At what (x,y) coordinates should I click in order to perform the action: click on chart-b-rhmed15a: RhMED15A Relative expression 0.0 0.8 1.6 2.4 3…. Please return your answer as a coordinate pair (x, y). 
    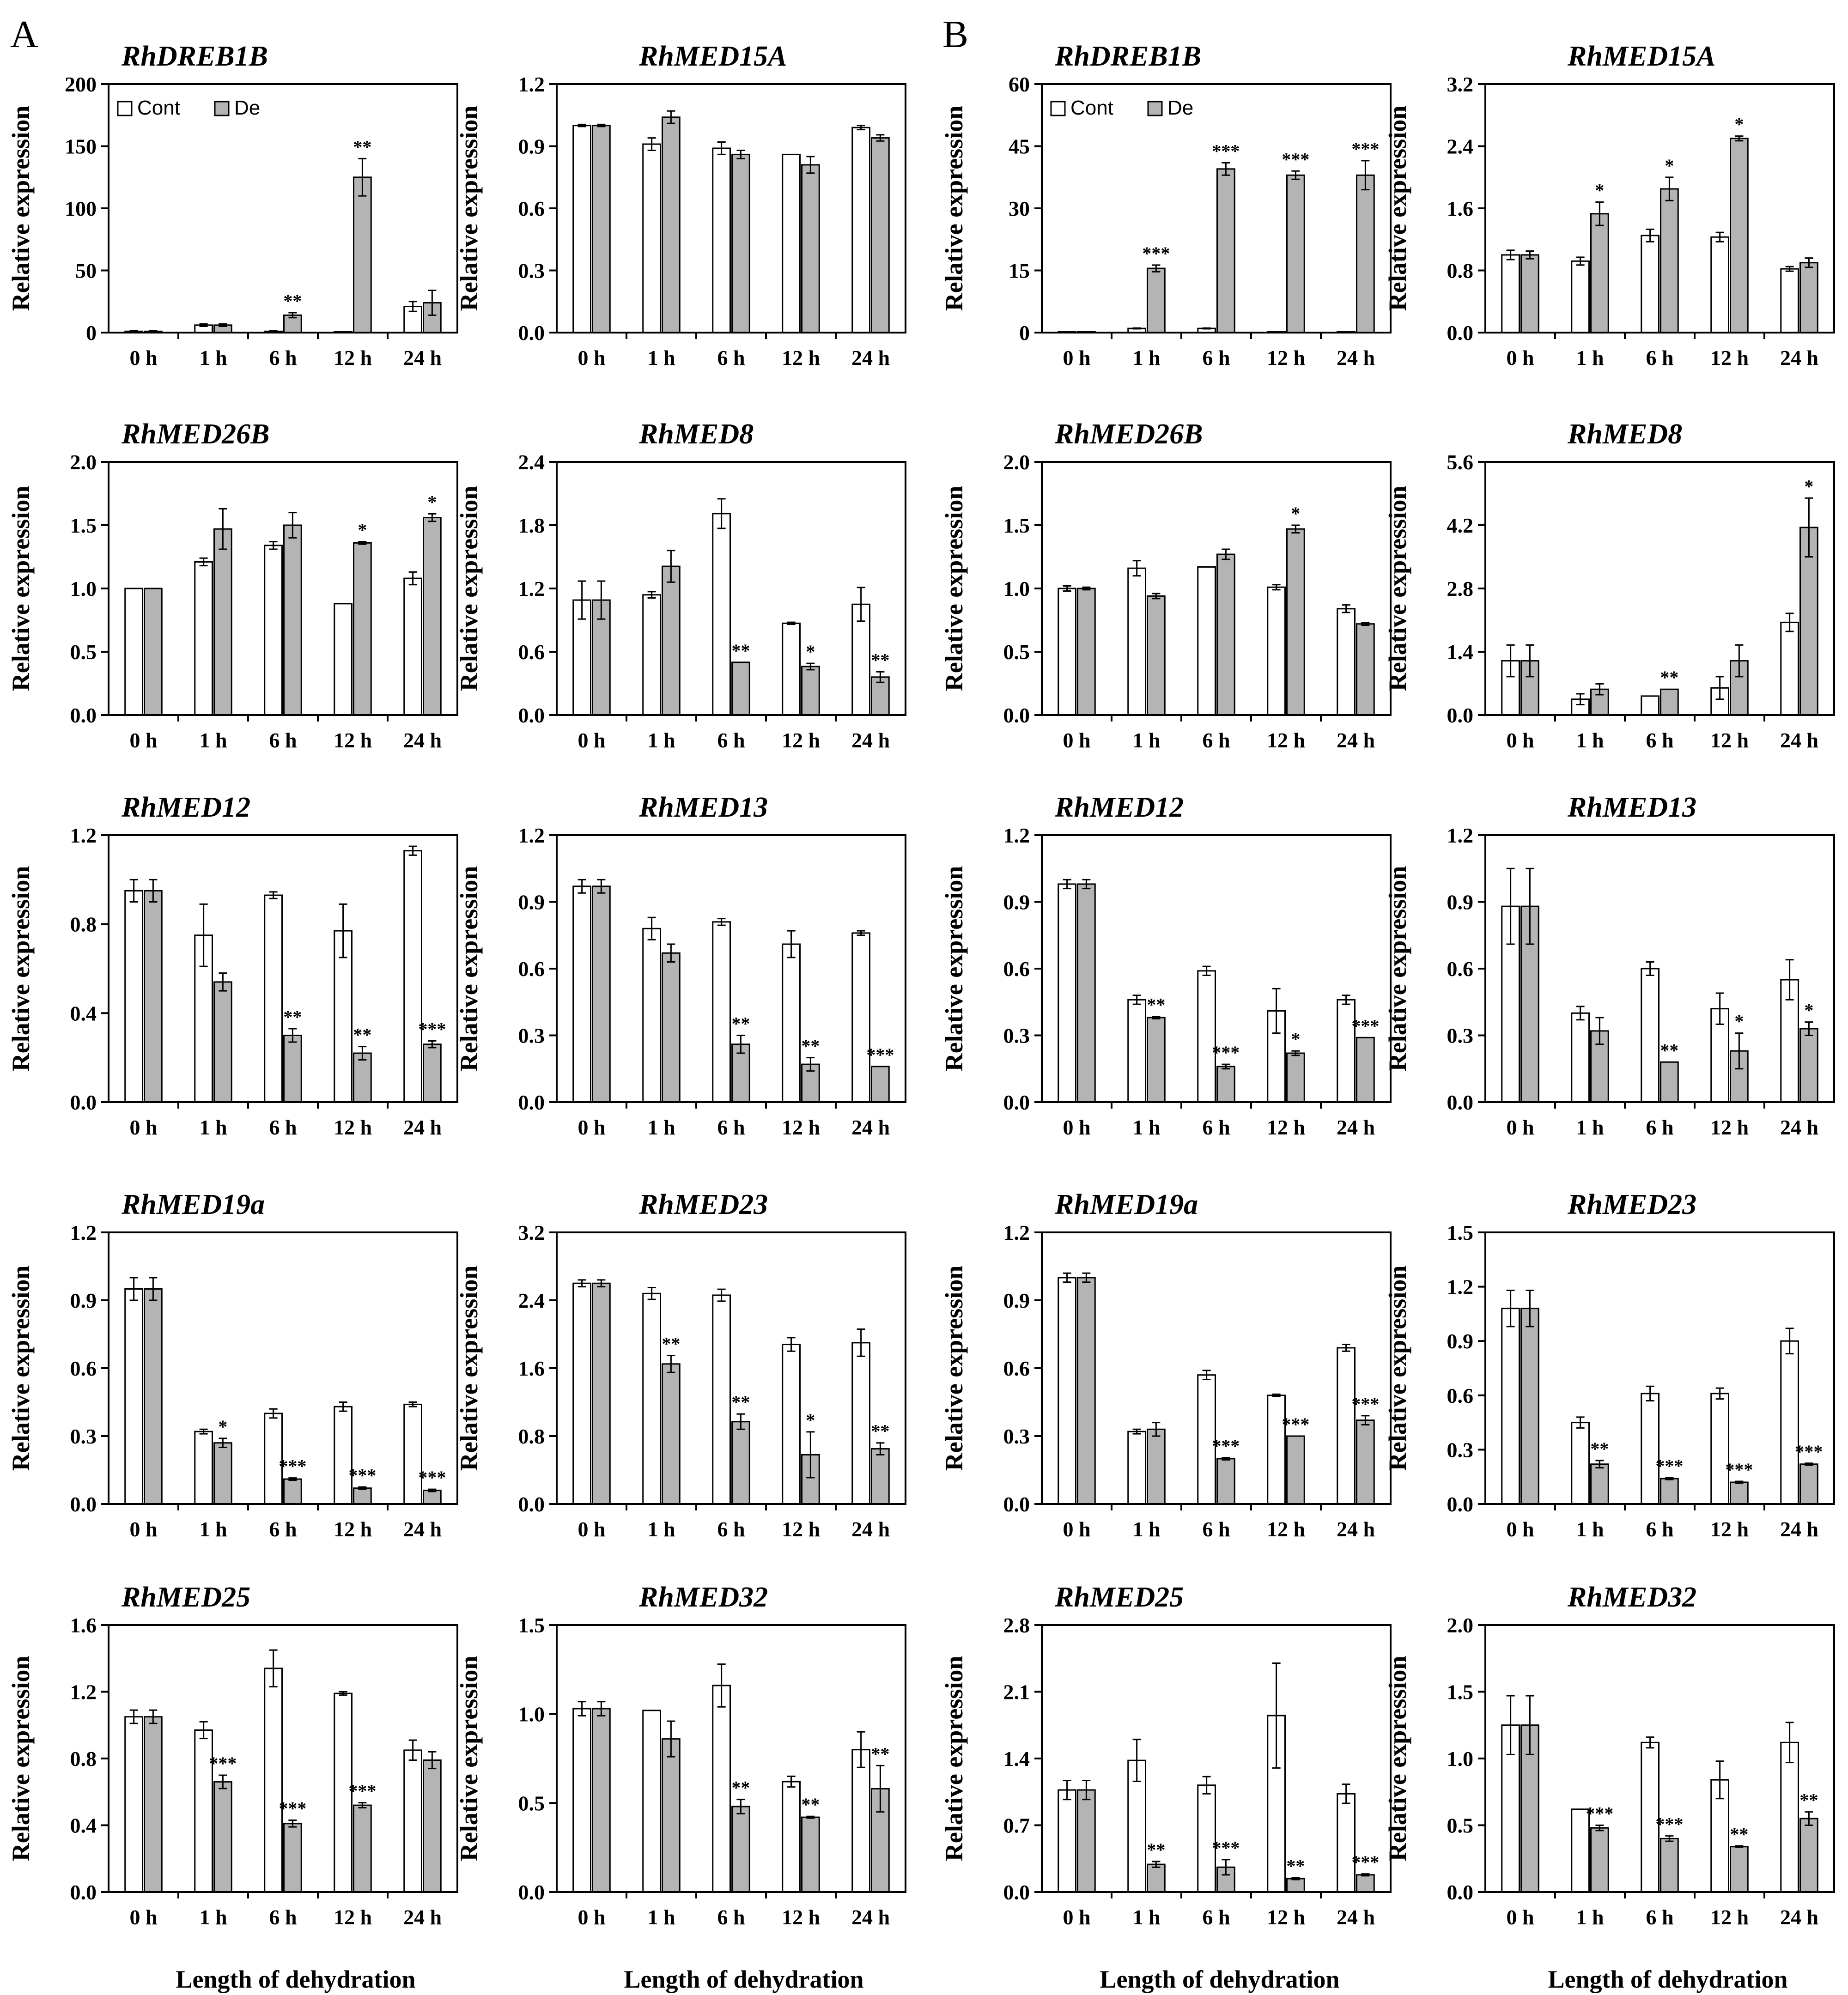
    Looking at the image, I should click on (1609, 205).